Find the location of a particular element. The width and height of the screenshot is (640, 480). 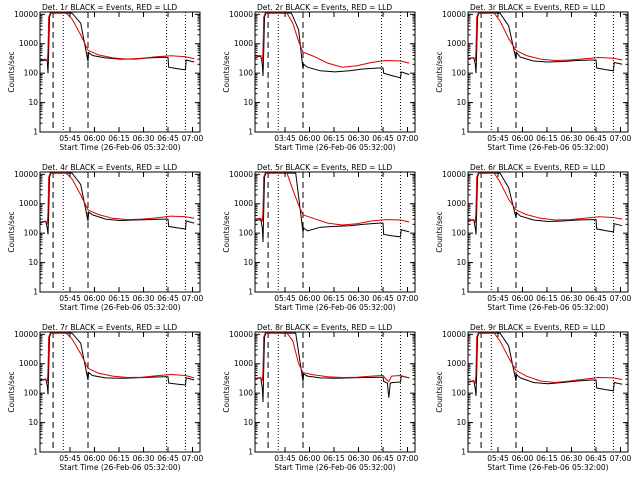

panel-title: Det. 3r BLACK = Events, RED = LLD is located at coordinates (537, 7).